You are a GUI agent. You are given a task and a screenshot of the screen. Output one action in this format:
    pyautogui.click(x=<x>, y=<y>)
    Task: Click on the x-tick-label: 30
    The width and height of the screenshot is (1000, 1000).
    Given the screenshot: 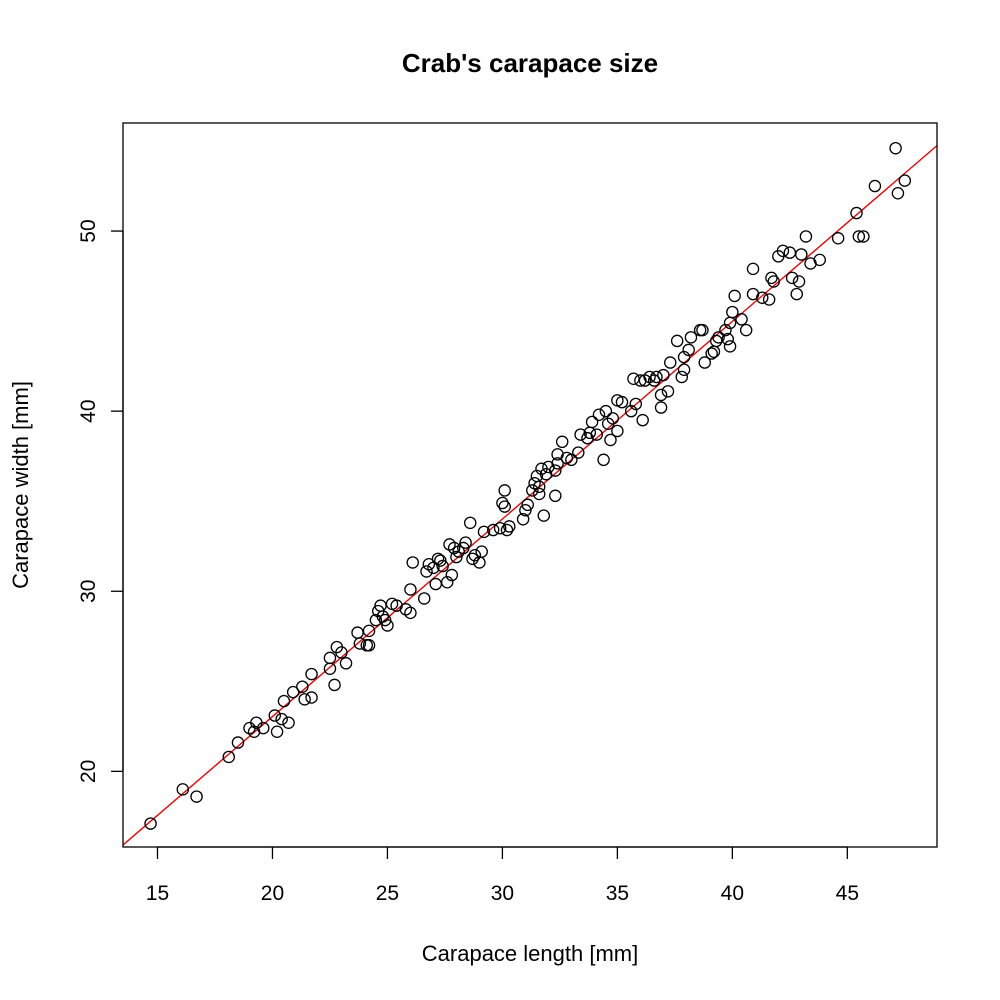 What is the action you would take?
    pyautogui.click(x=502, y=893)
    